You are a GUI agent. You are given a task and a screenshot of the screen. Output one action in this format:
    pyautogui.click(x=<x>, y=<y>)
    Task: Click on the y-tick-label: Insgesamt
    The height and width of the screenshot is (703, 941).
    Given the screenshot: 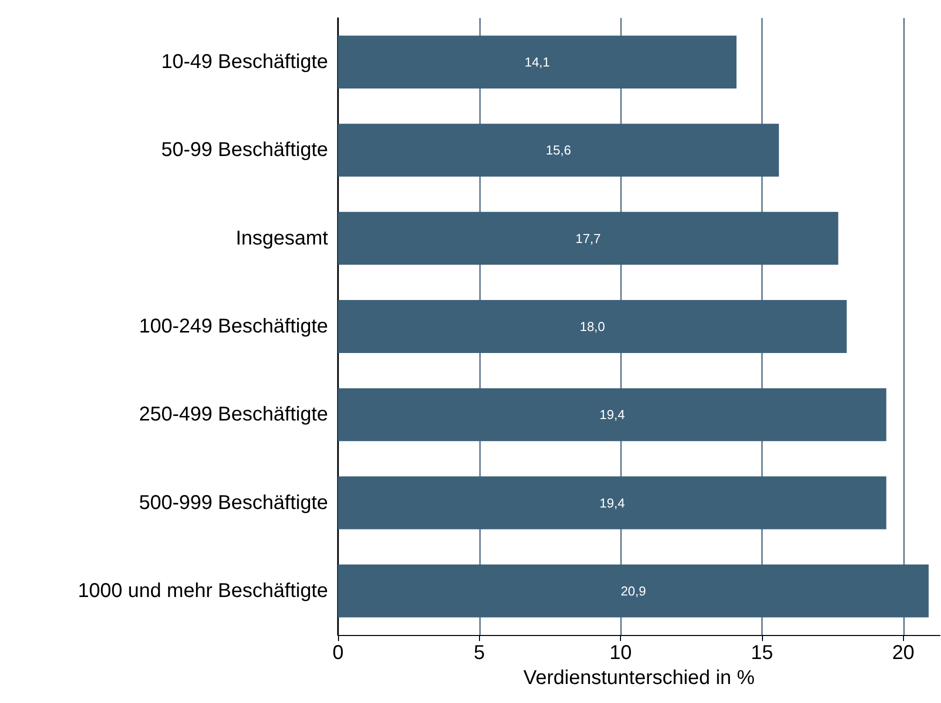 What is the action you would take?
    pyautogui.click(x=282, y=238)
    